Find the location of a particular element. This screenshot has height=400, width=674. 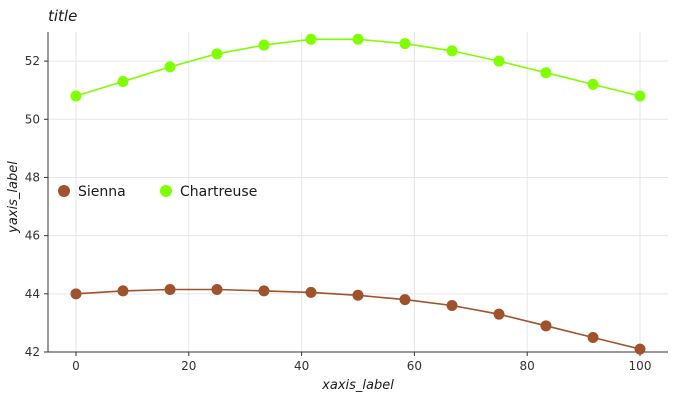

legend-swatch-chartreuse is located at coordinates (166, 191).